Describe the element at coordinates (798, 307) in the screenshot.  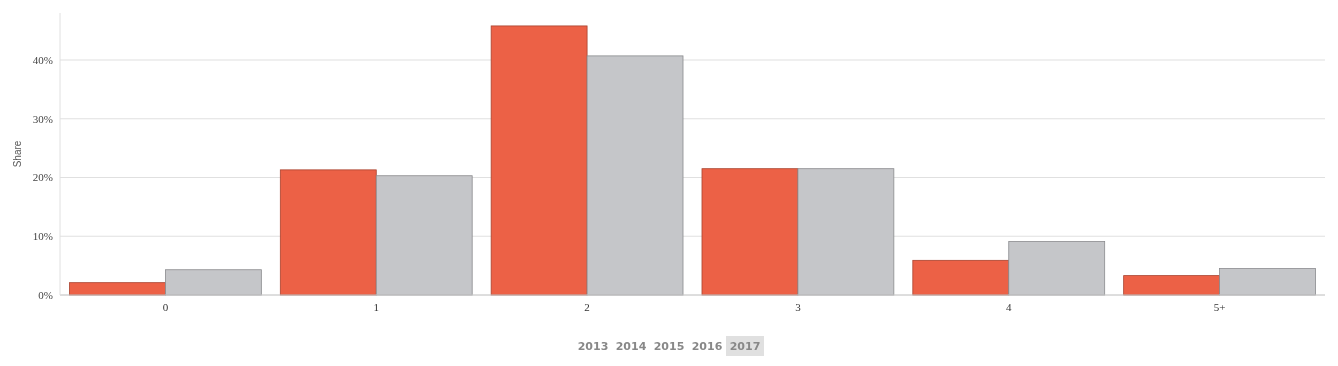
I see `x-tick-label: 3` at that location.